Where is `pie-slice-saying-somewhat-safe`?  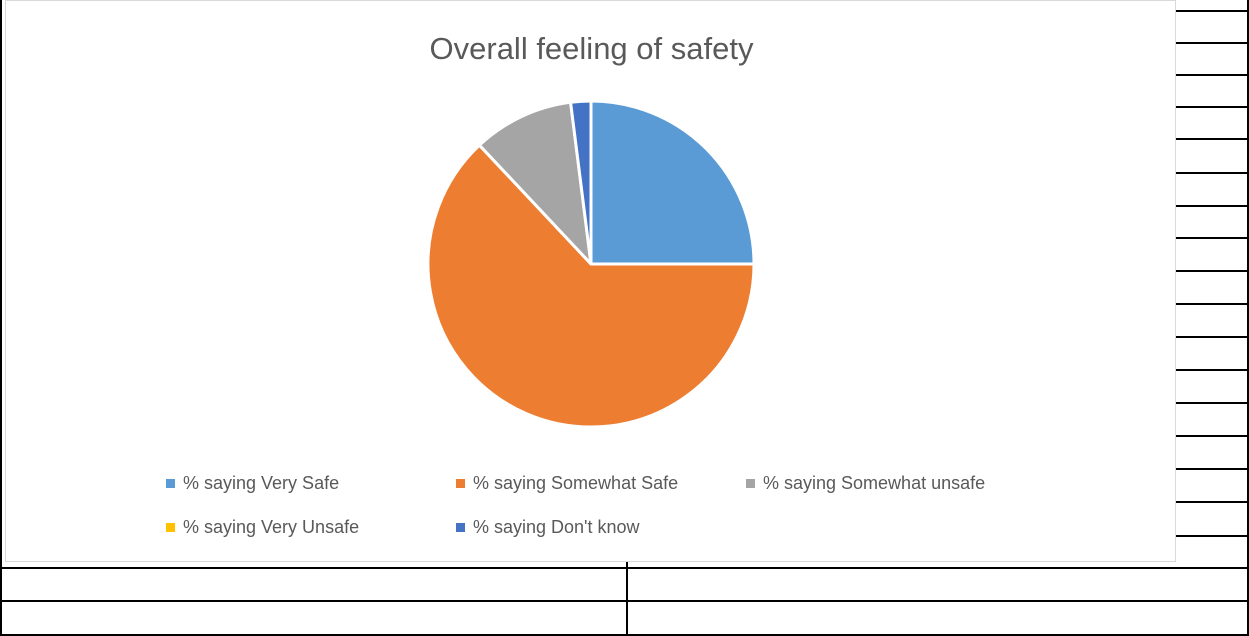 pie-slice-saying-somewhat-safe is located at coordinates (591, 286).